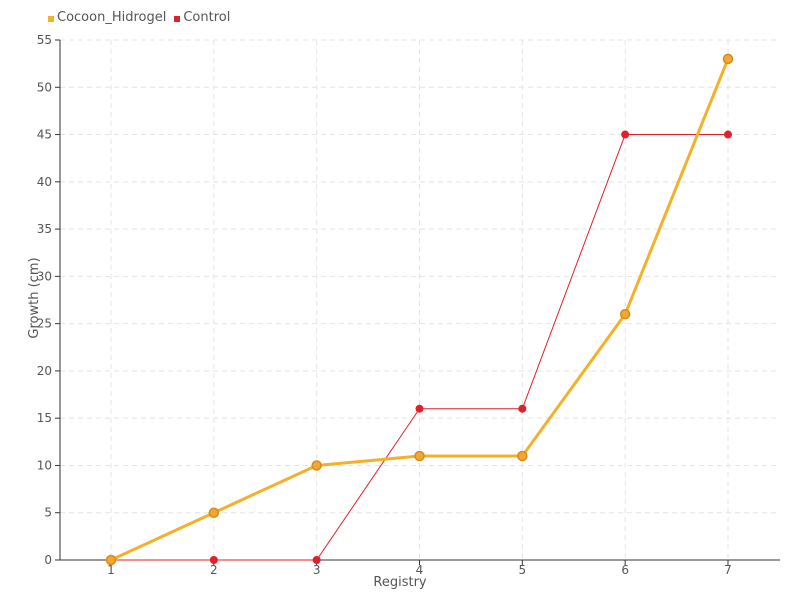 The height and width of the screenshot is (604, 800). Describe the element at coordinates (400, 582) in the screenshot. I see `x-axis-title: Registry` at that location.